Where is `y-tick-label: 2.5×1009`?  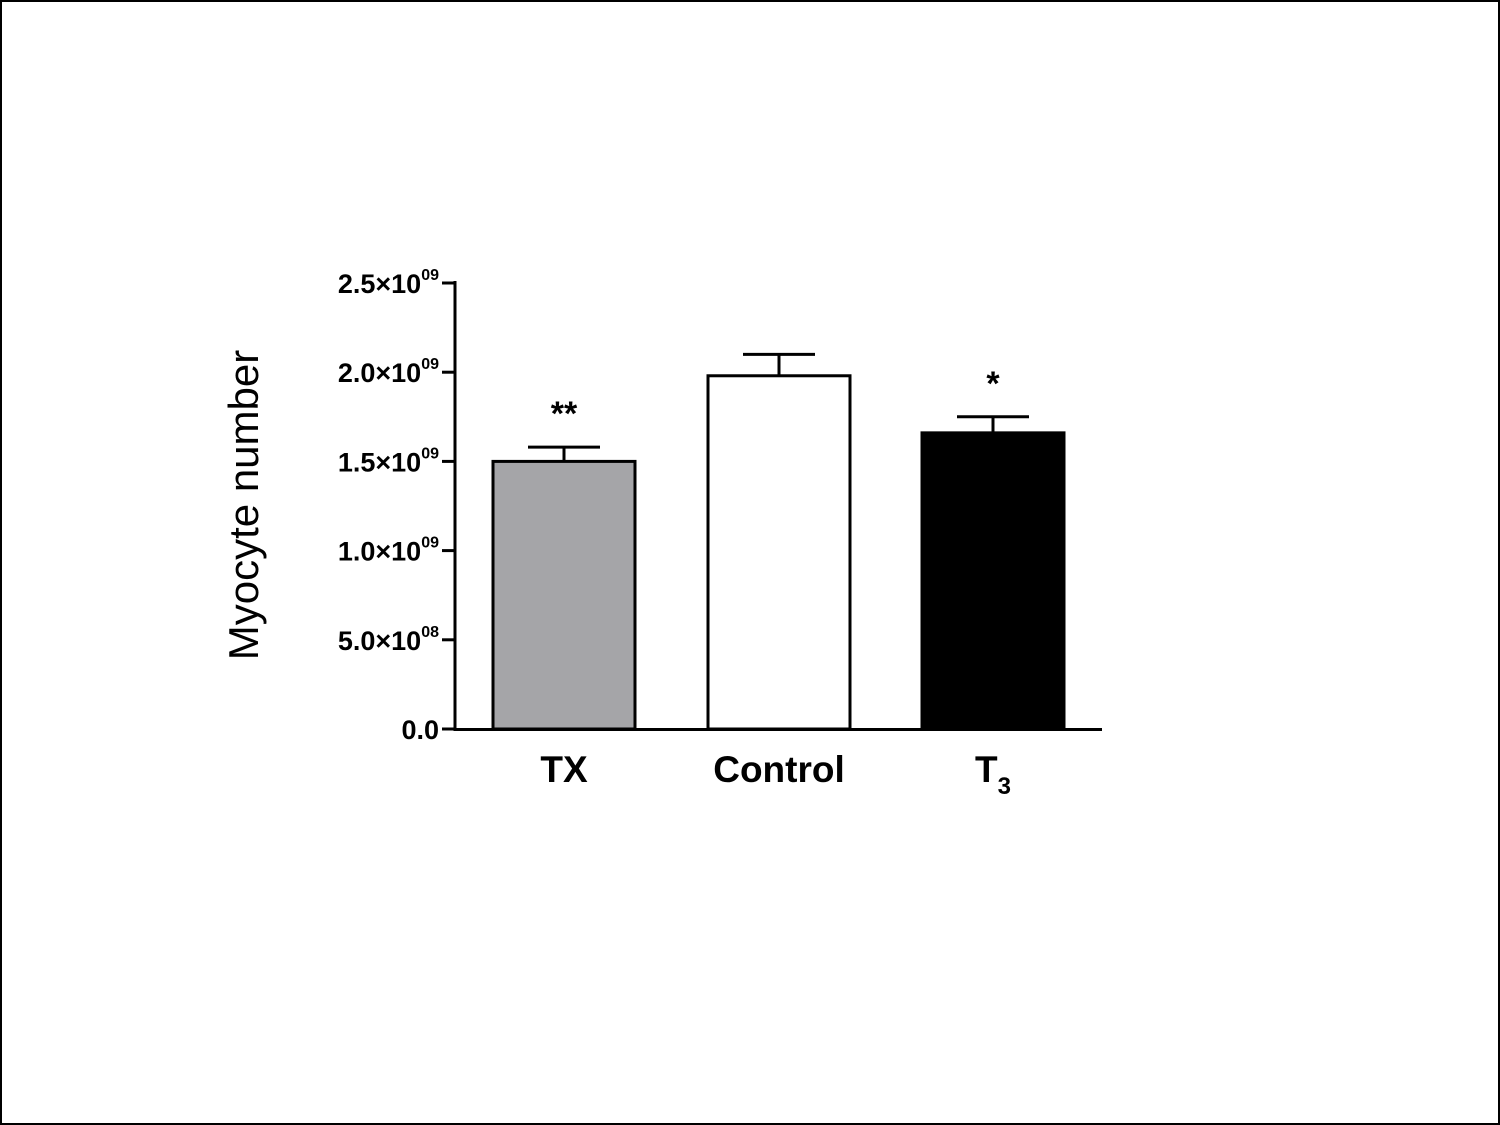
y-tick-label: 2.5×1009 is located at coordinates (388, 283).